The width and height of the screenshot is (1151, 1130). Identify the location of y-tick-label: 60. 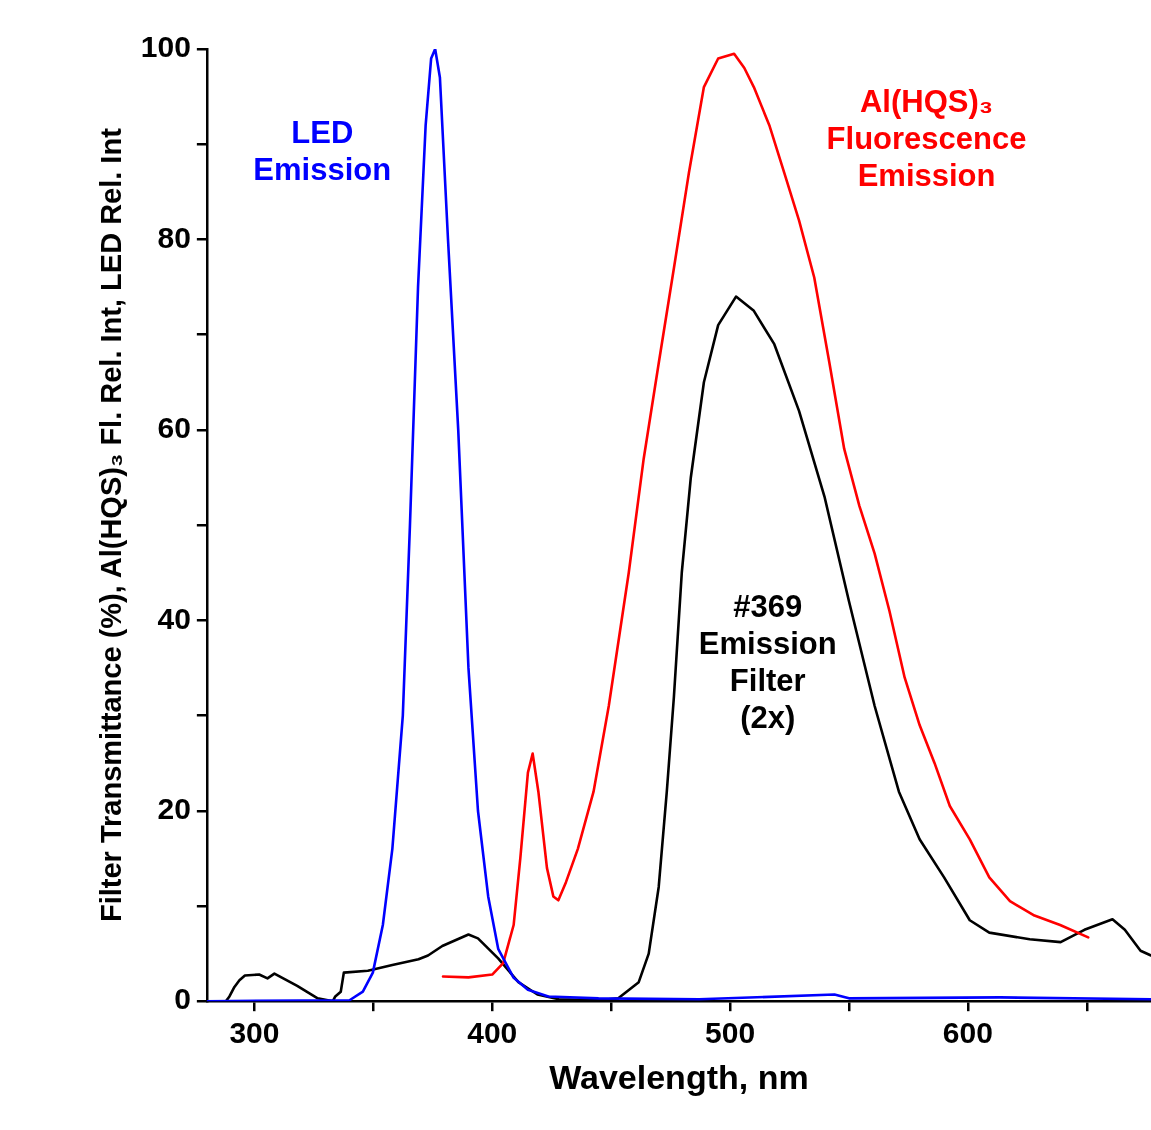
(174, 428).